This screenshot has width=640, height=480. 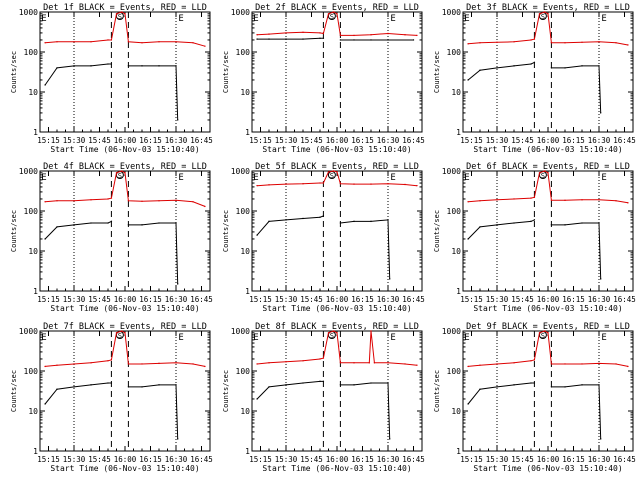 I want to click on plot-title: Det 3f BLACK = Events, RED = LLD, so click(x=548, y=8).